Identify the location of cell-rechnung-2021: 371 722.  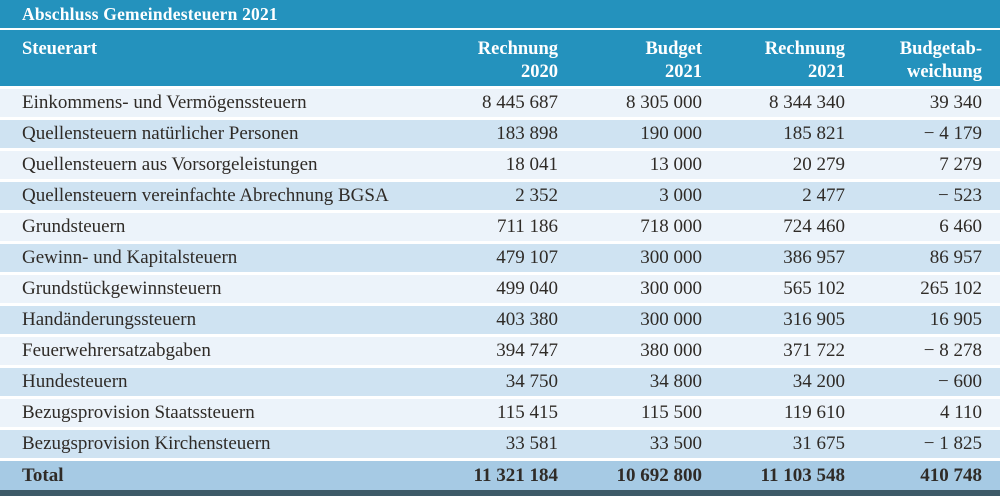
(814, 350).